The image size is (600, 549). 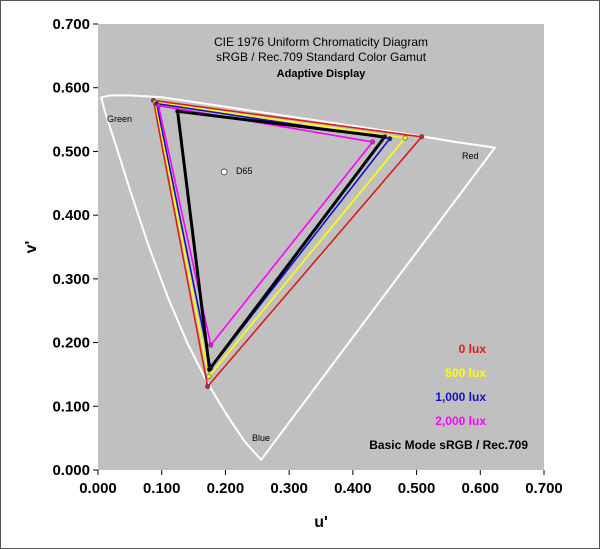 What do you see at coordinates (473, 349) in the screenshot?
I see `legend-entry: 0 lux` at bounding box center [473, 349].